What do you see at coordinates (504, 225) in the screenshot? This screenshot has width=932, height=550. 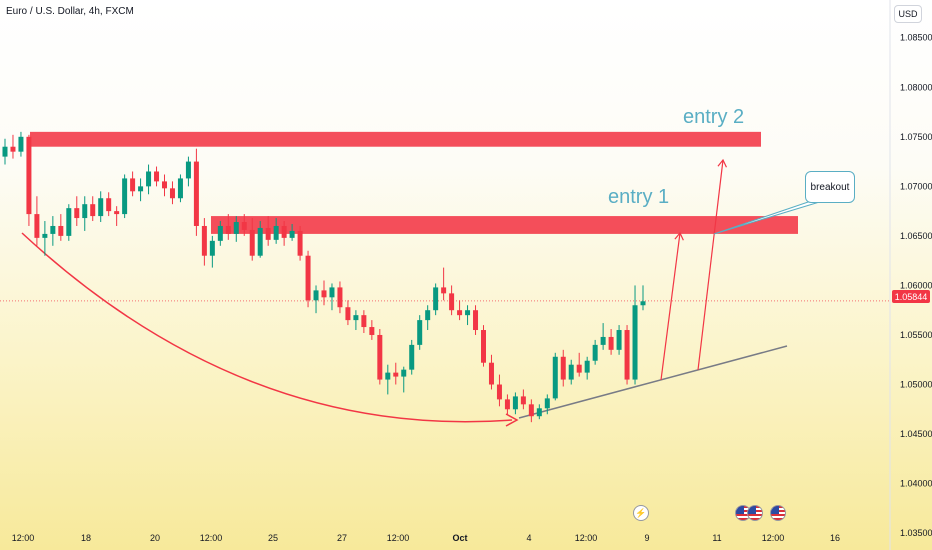 I see `resistance-zone` at bounding box center [504, 225].